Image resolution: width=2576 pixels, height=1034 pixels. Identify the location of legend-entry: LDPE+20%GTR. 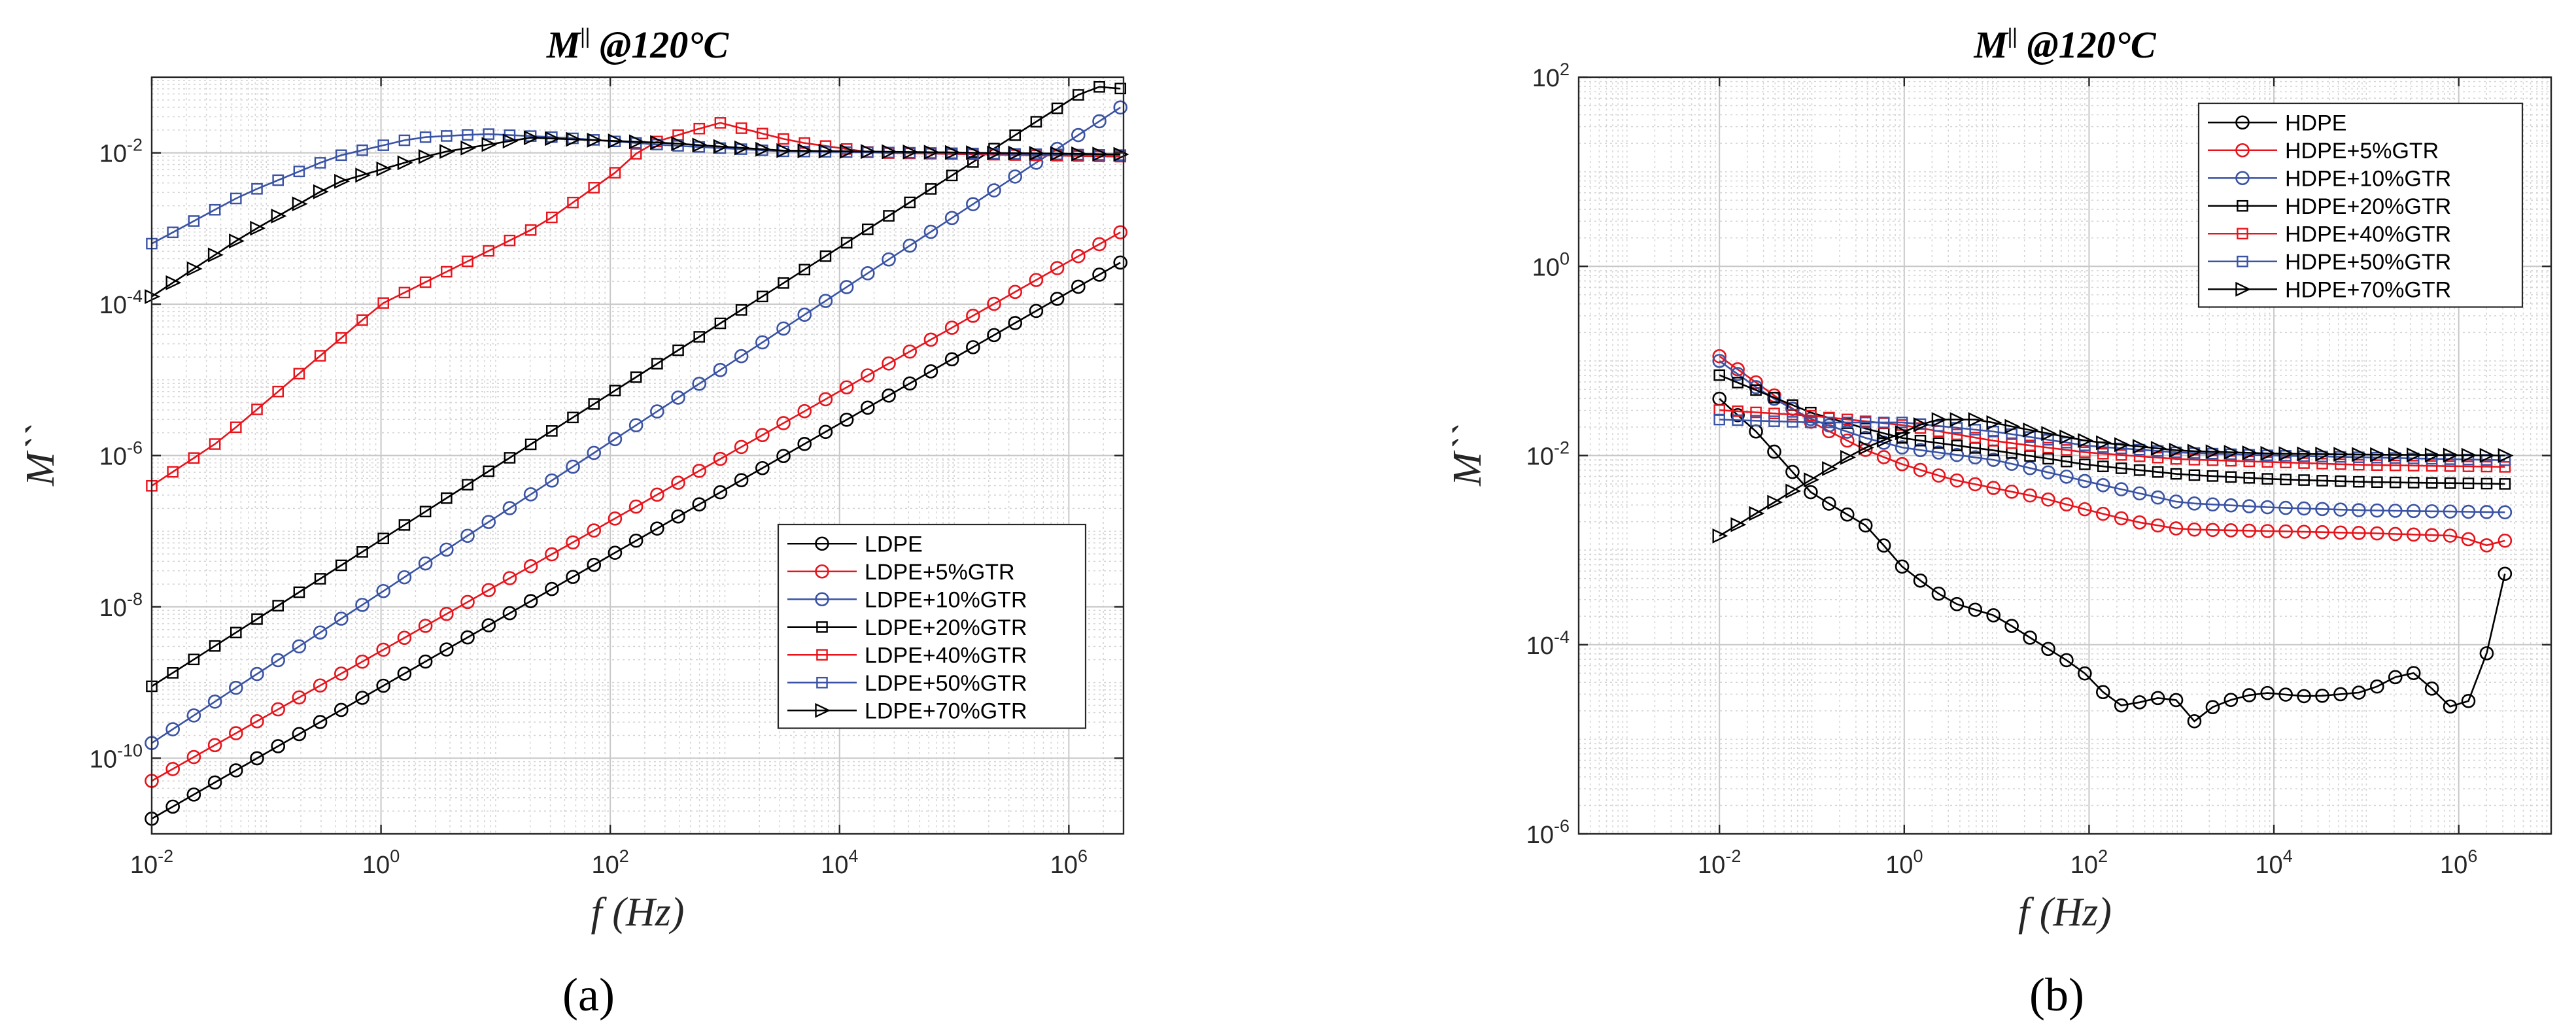
(946, 627).